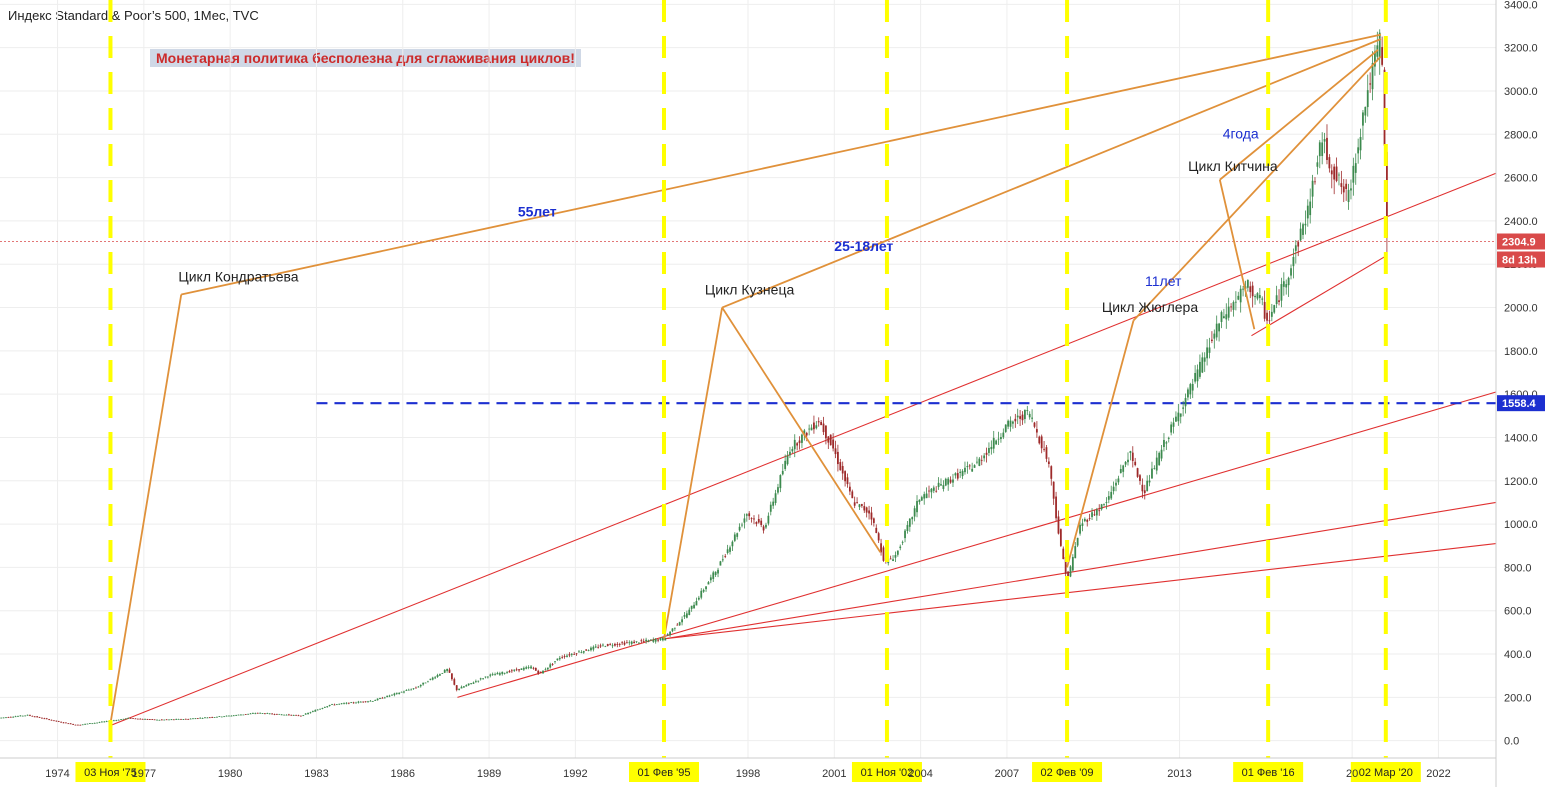 This screenshot has height=787, width=1546. What do you see at coordinates (1519, 404) in the screenshot?
I see `level-price-label: 1558.4` at bounding box center [1519, 404].